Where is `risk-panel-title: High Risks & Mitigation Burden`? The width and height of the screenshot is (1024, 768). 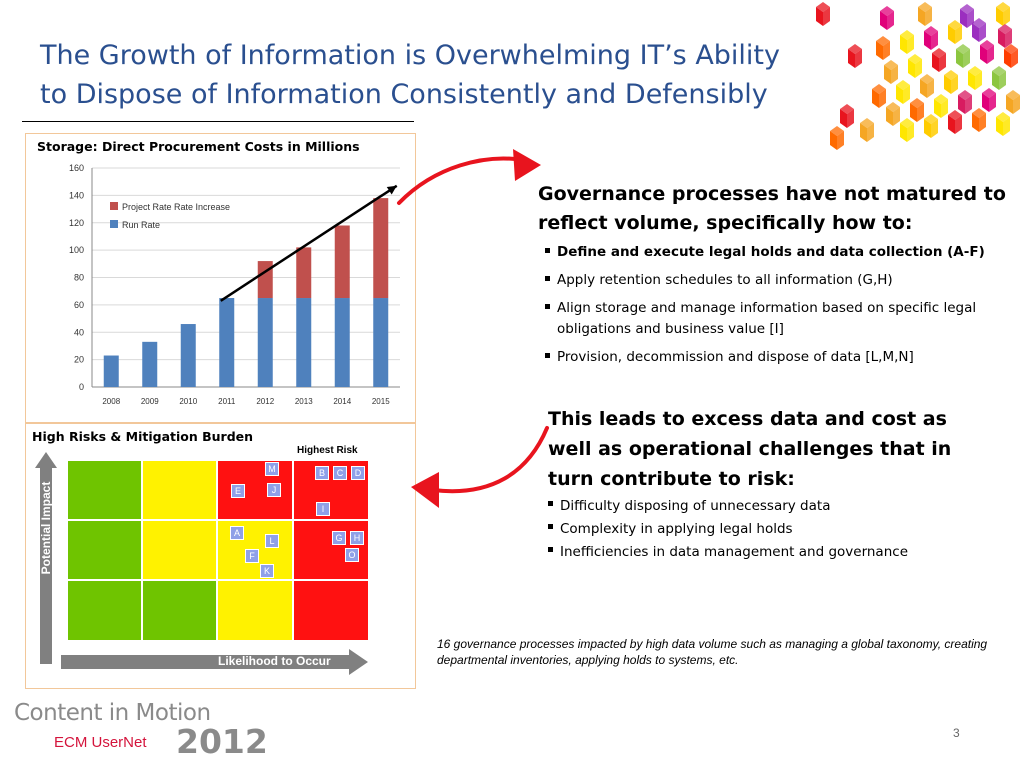
risk-panel-title: High Risks & Mitigation Burden is located at coordinates (143, 436).